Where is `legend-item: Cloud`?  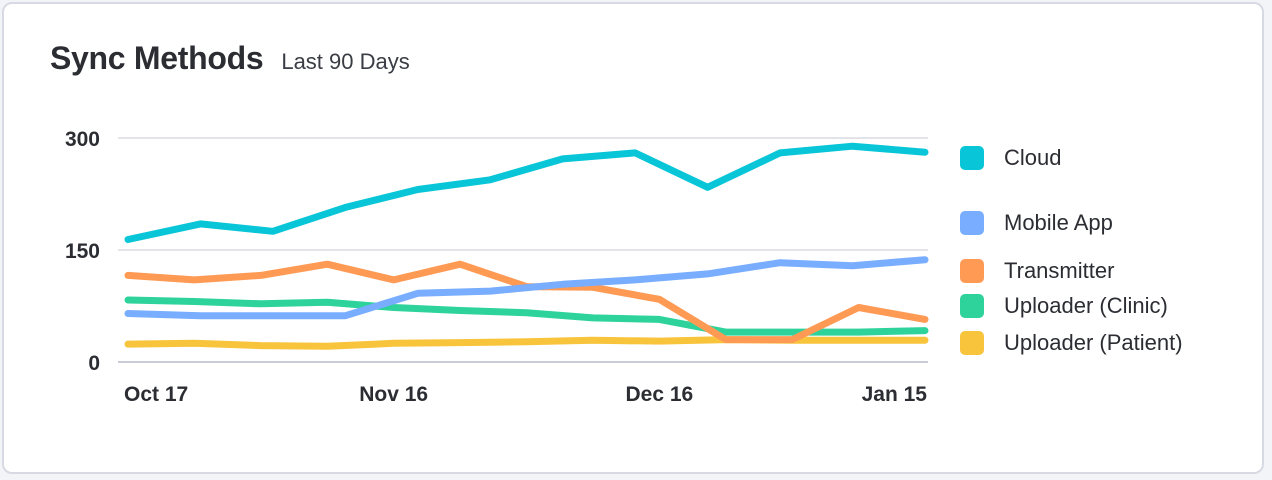
legend-item: Cloud is located at coordinates (1010, 158).